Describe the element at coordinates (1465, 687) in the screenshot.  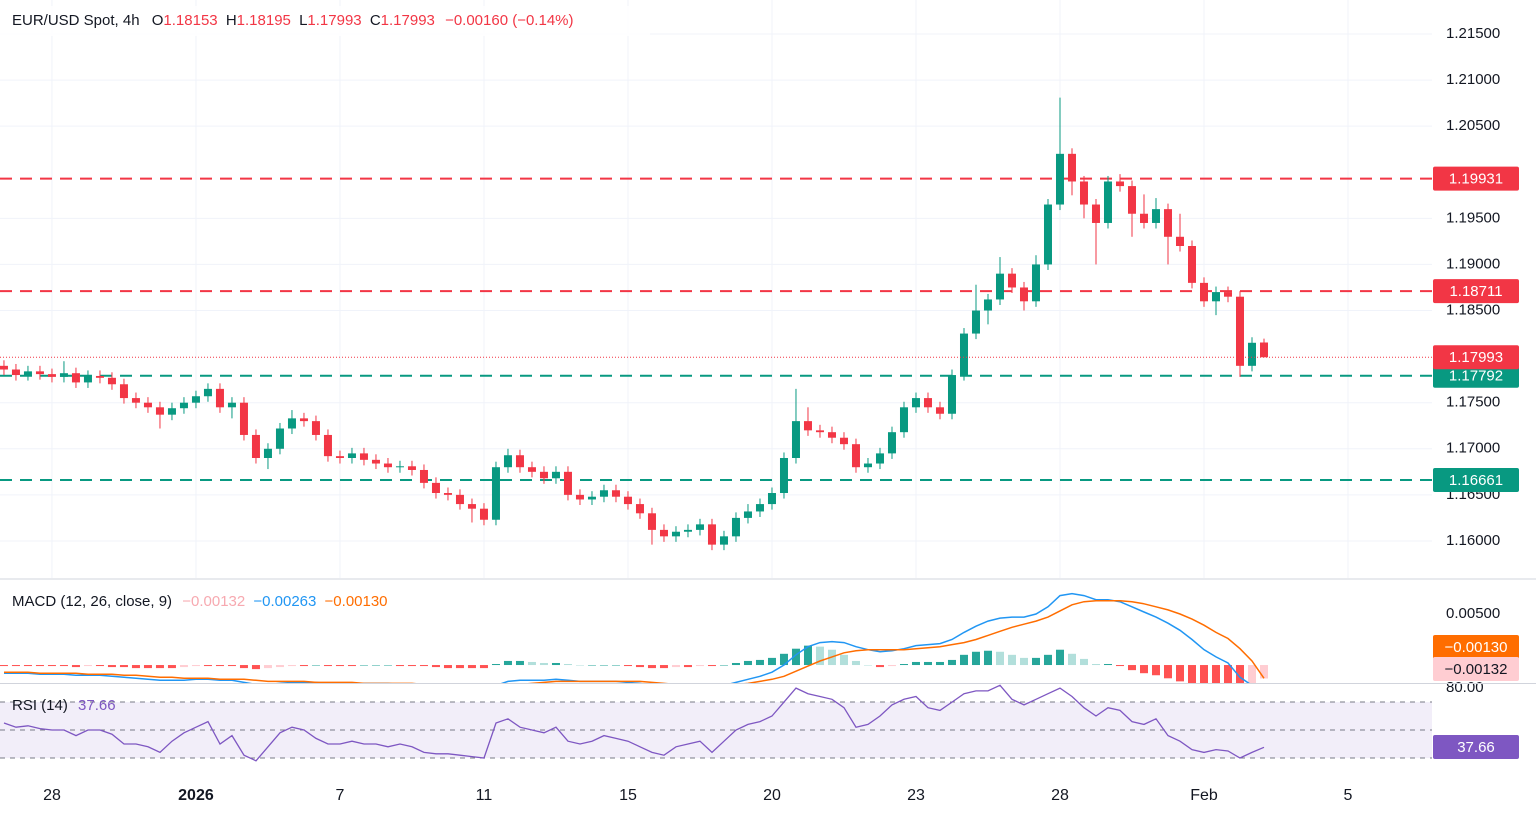
I see `y-tick-label: 80.00` at that location.